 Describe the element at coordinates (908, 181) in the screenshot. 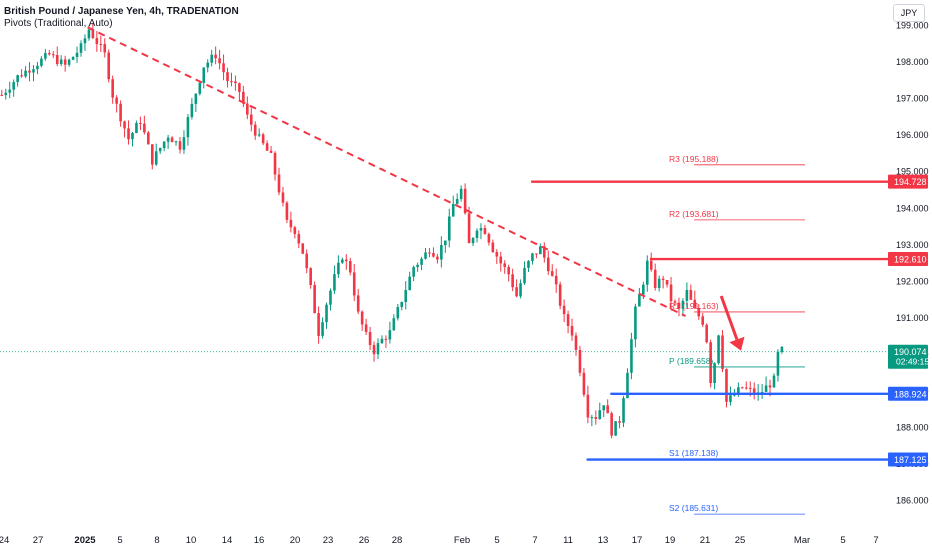

I see `resistance-1-price-tag-bg` at that location.